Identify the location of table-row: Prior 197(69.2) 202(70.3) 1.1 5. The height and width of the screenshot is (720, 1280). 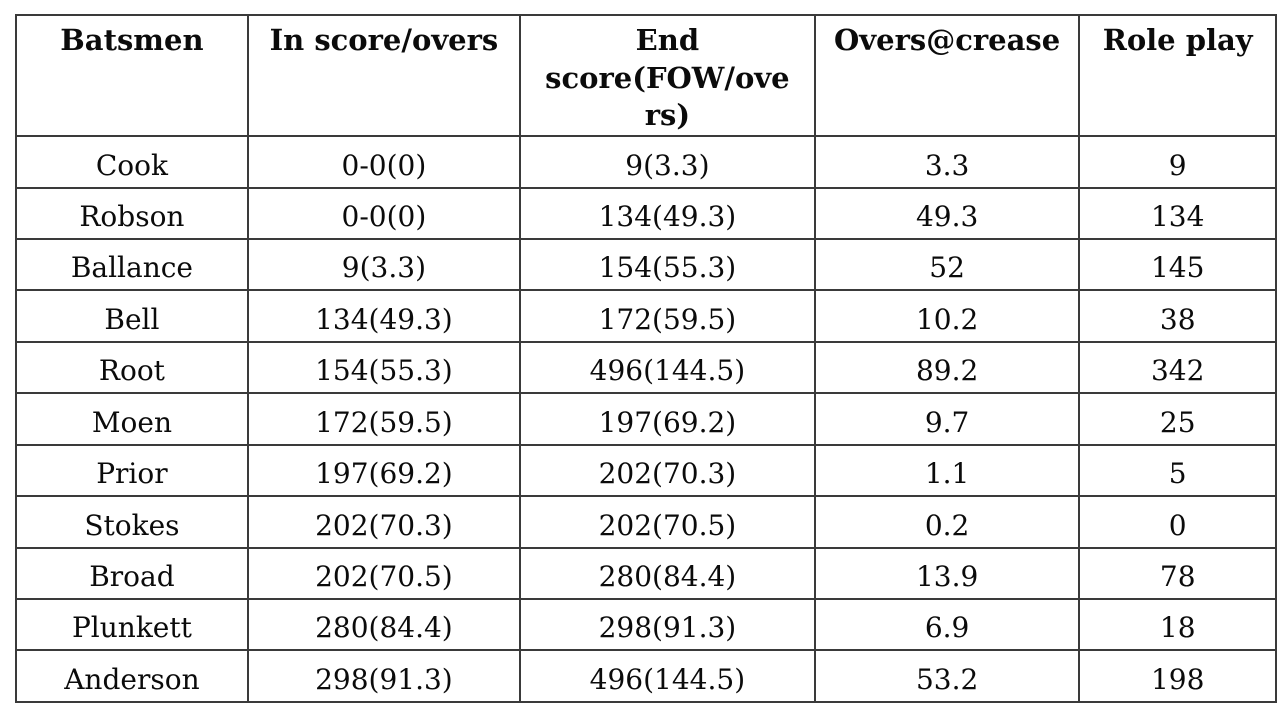
(646, 470).